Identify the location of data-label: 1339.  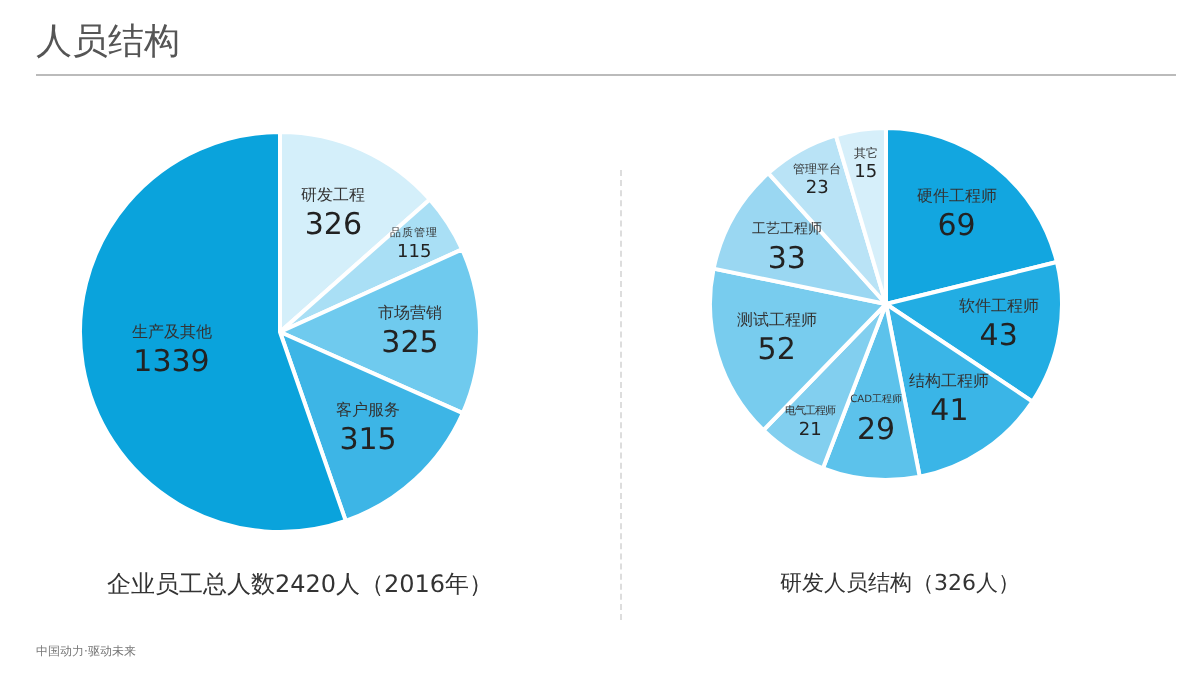
(171, 361).